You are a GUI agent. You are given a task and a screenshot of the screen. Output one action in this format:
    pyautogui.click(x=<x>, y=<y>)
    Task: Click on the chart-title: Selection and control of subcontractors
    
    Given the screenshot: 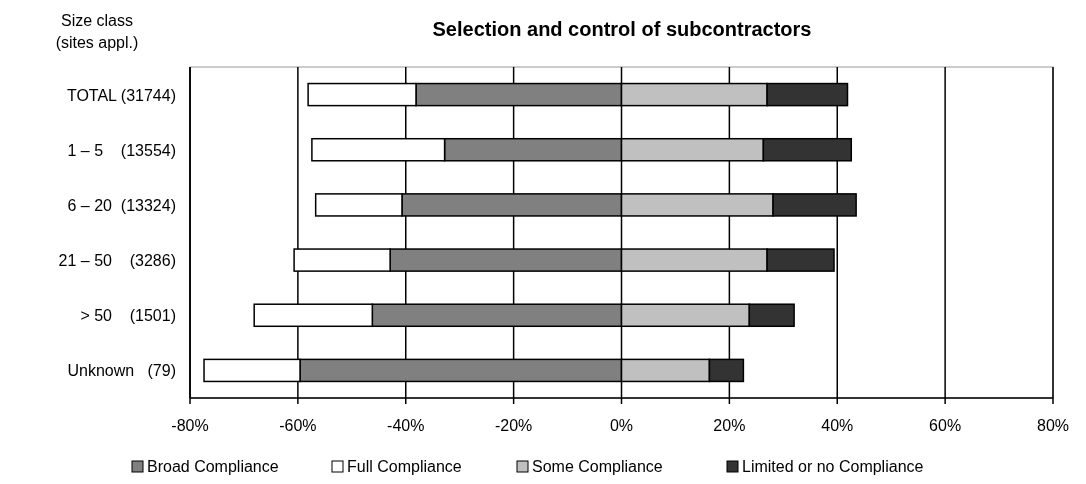 What is the action you would take?
    pyautogui.click(x=622, y=29)
    